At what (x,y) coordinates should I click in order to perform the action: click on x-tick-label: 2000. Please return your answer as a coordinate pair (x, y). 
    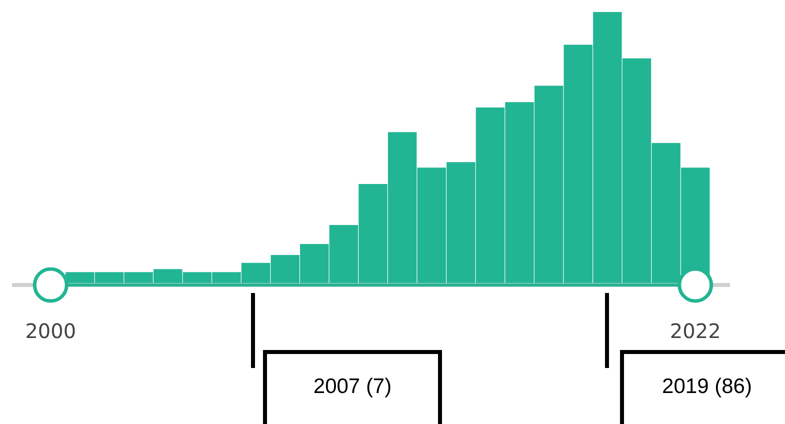
    Looking at the image, I should click on (50, 331).